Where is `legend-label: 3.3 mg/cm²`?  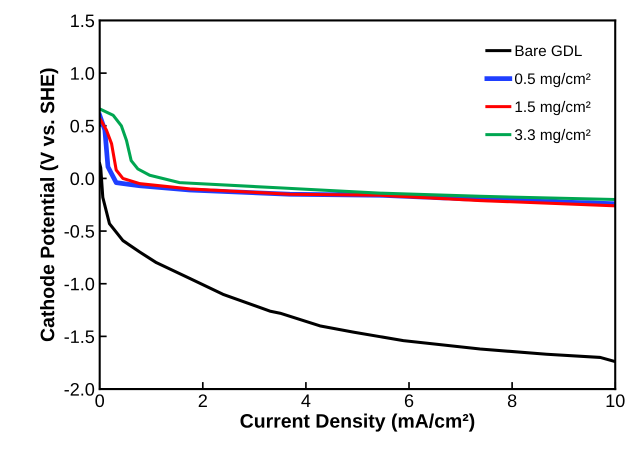 legend-label: 3.3 mg/cm² is located at coordinates (552, 136).